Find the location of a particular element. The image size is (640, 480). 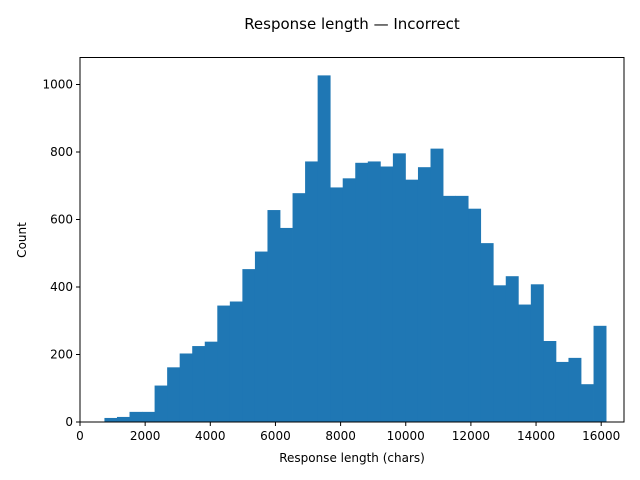

x-tick-label: 2000 is located at coordinates (145, 436).